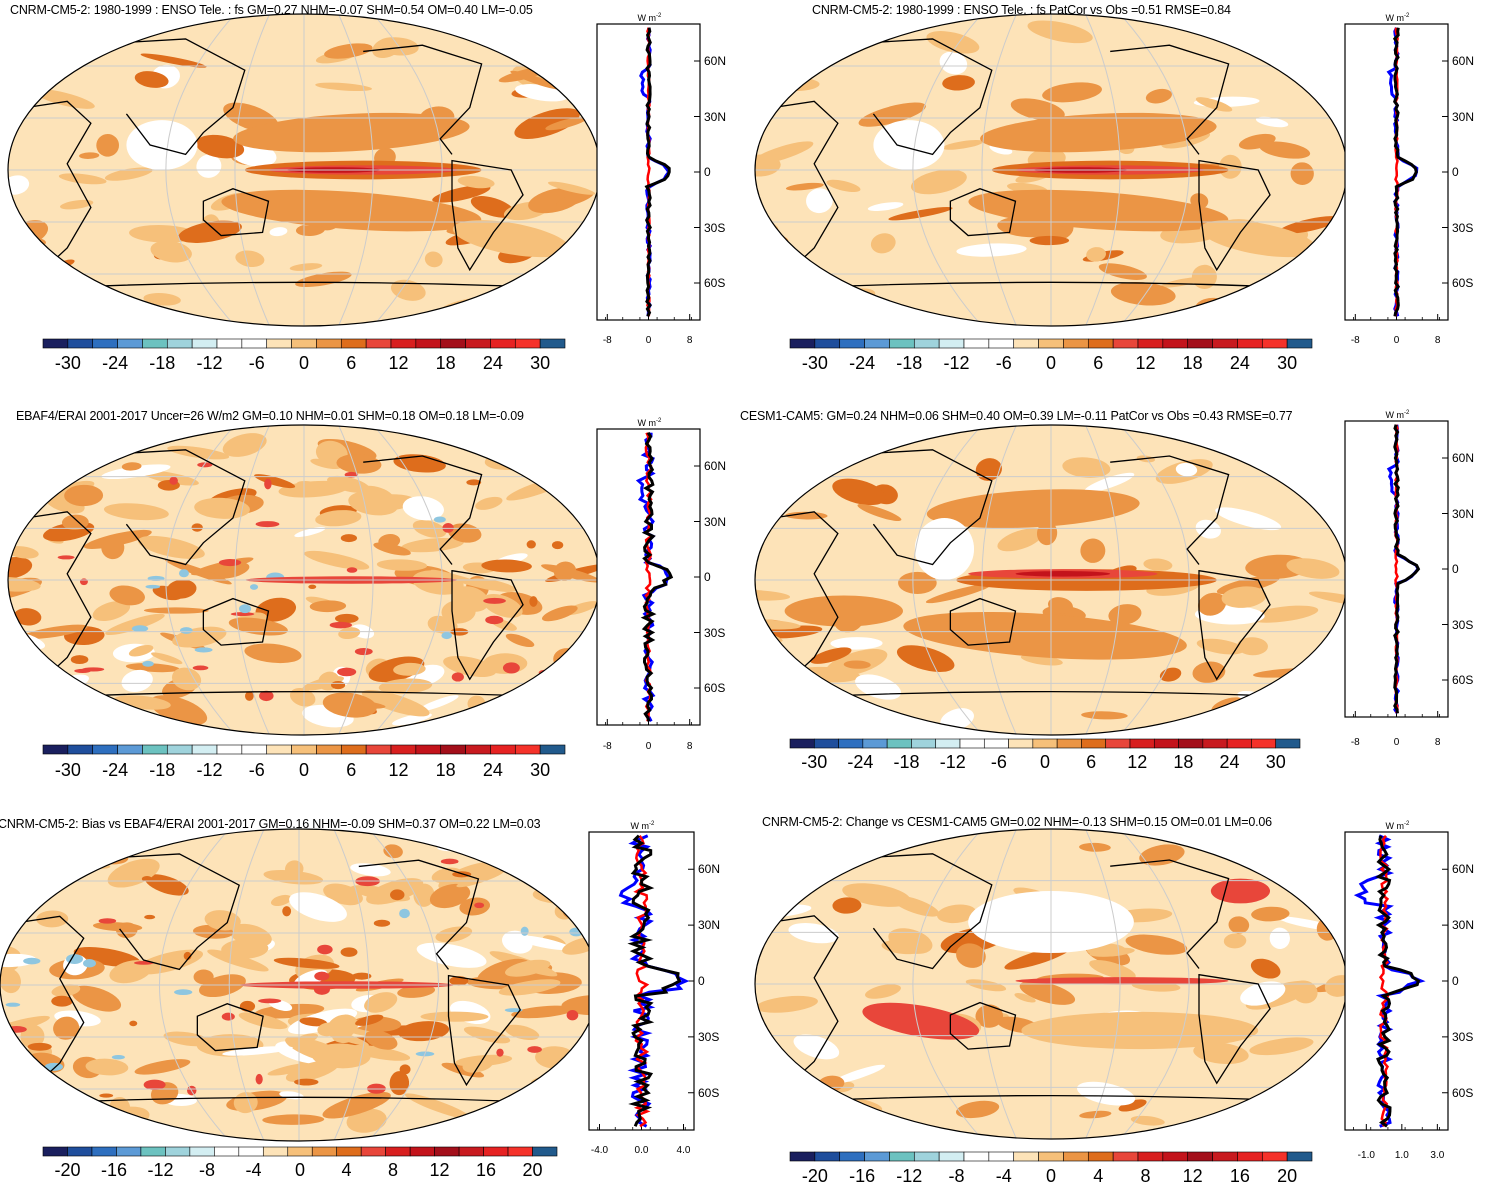 The image size is (1490, 1191). I want to click on coastline-africa, so click(805, 185).